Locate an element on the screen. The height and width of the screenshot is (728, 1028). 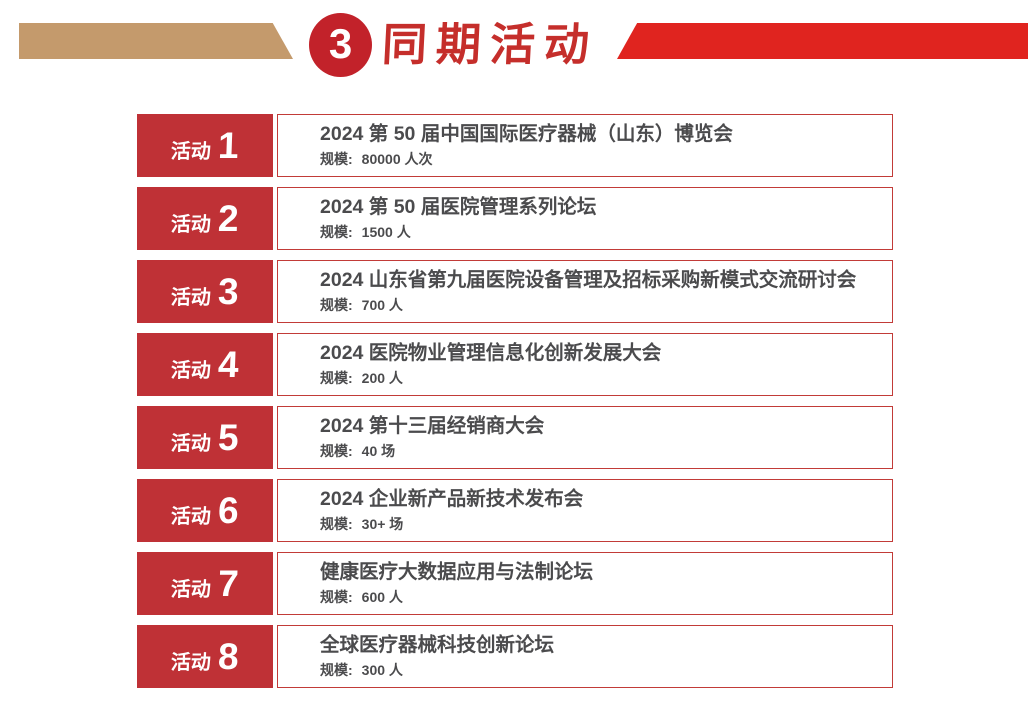
activity-label-group: 活动 3 is located at coordinates (205, 291).